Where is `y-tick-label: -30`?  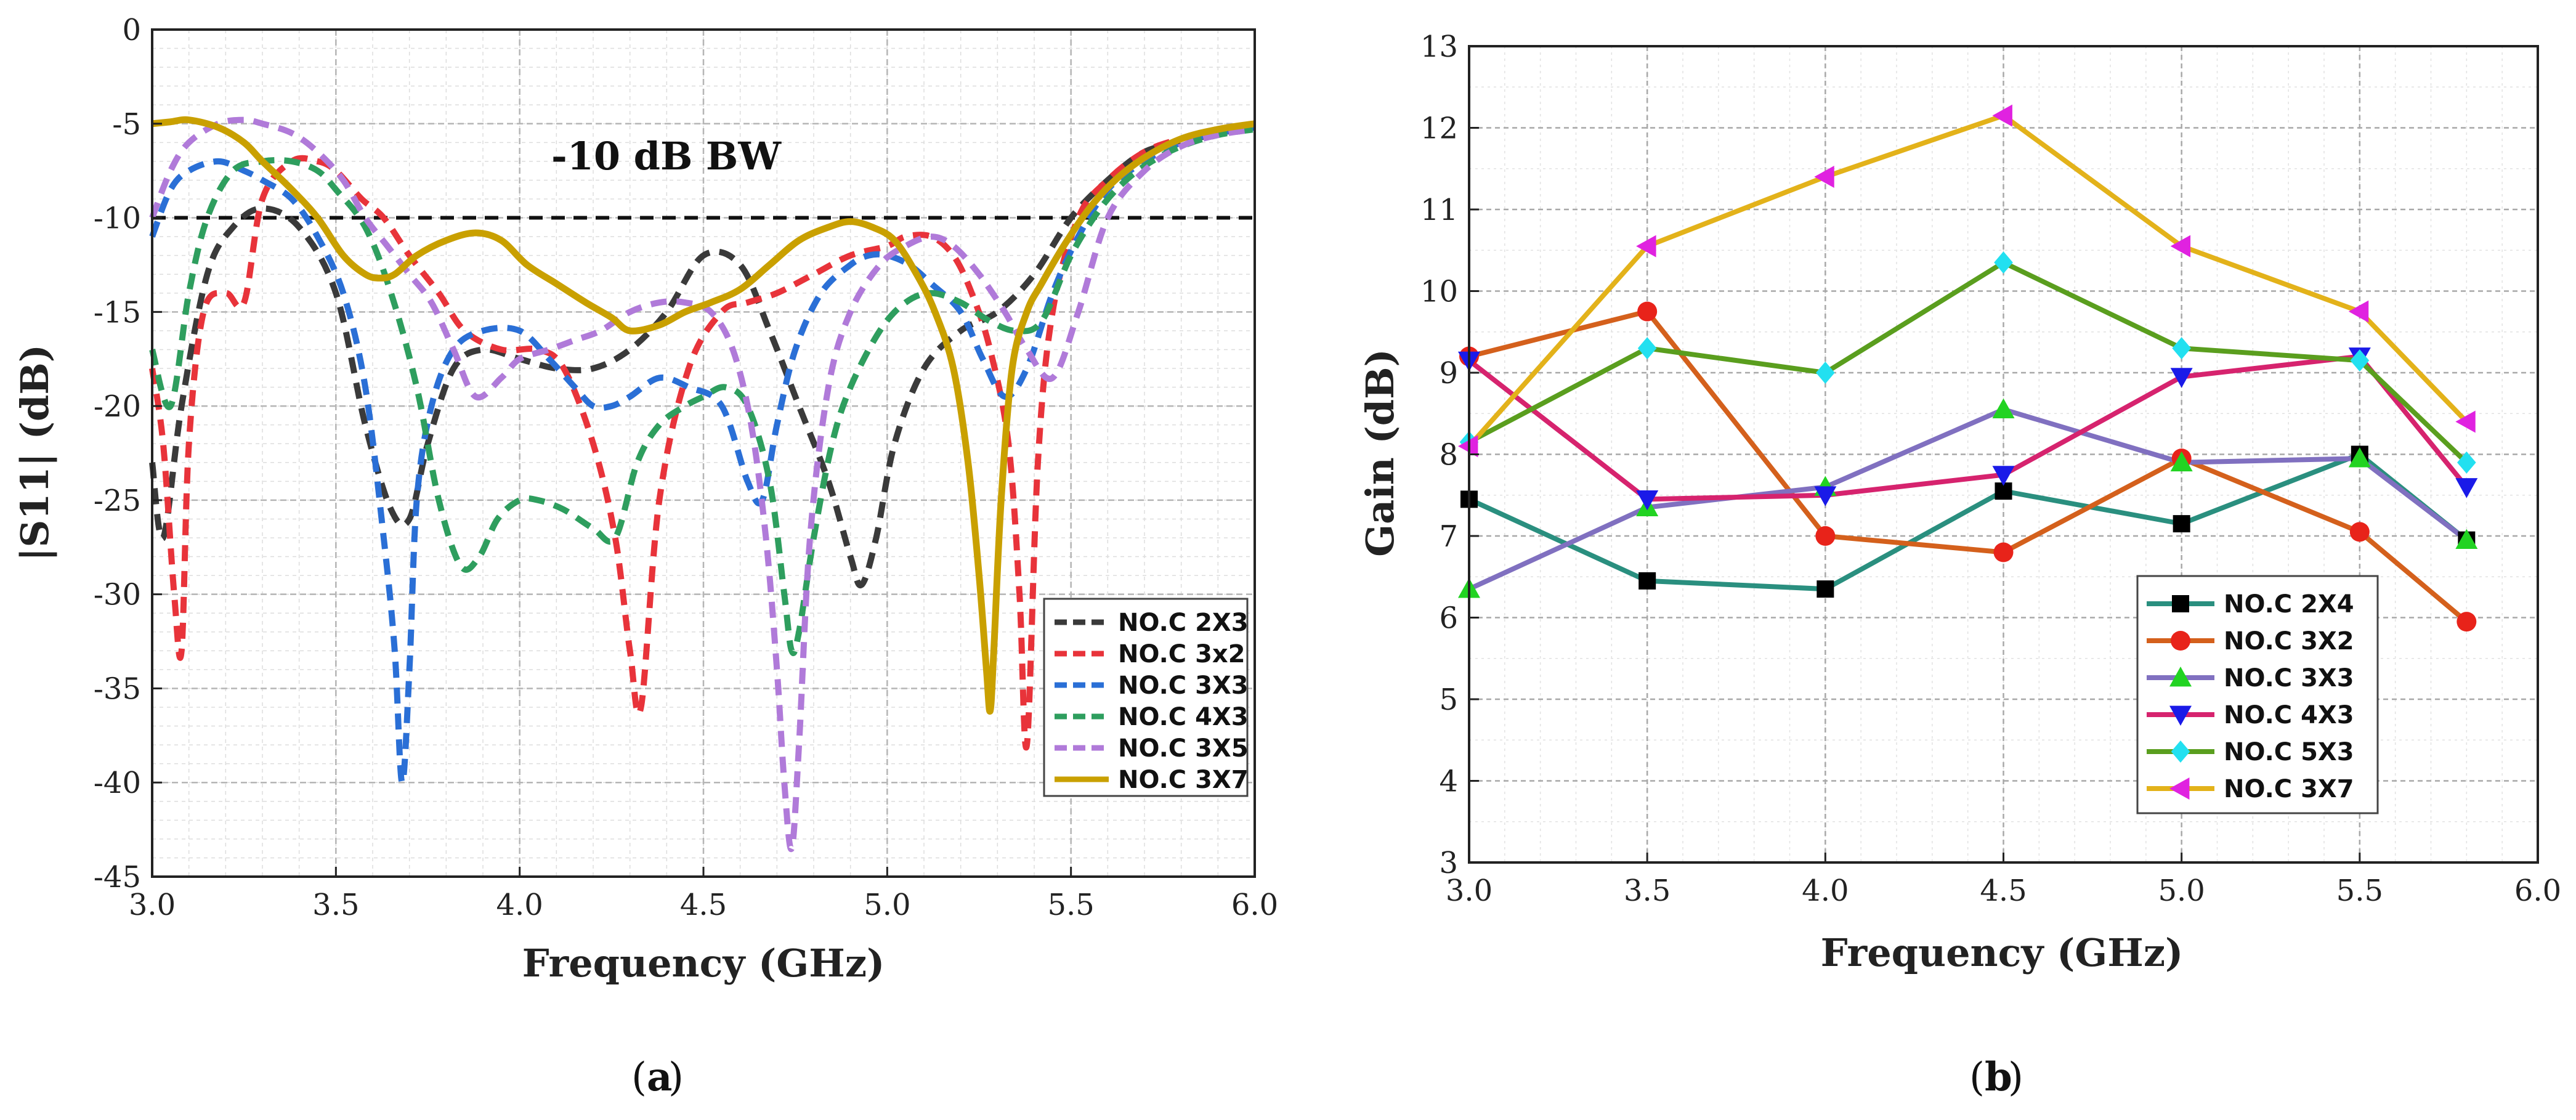
y-tick-label: -30 is located at coordinates (117, 595).